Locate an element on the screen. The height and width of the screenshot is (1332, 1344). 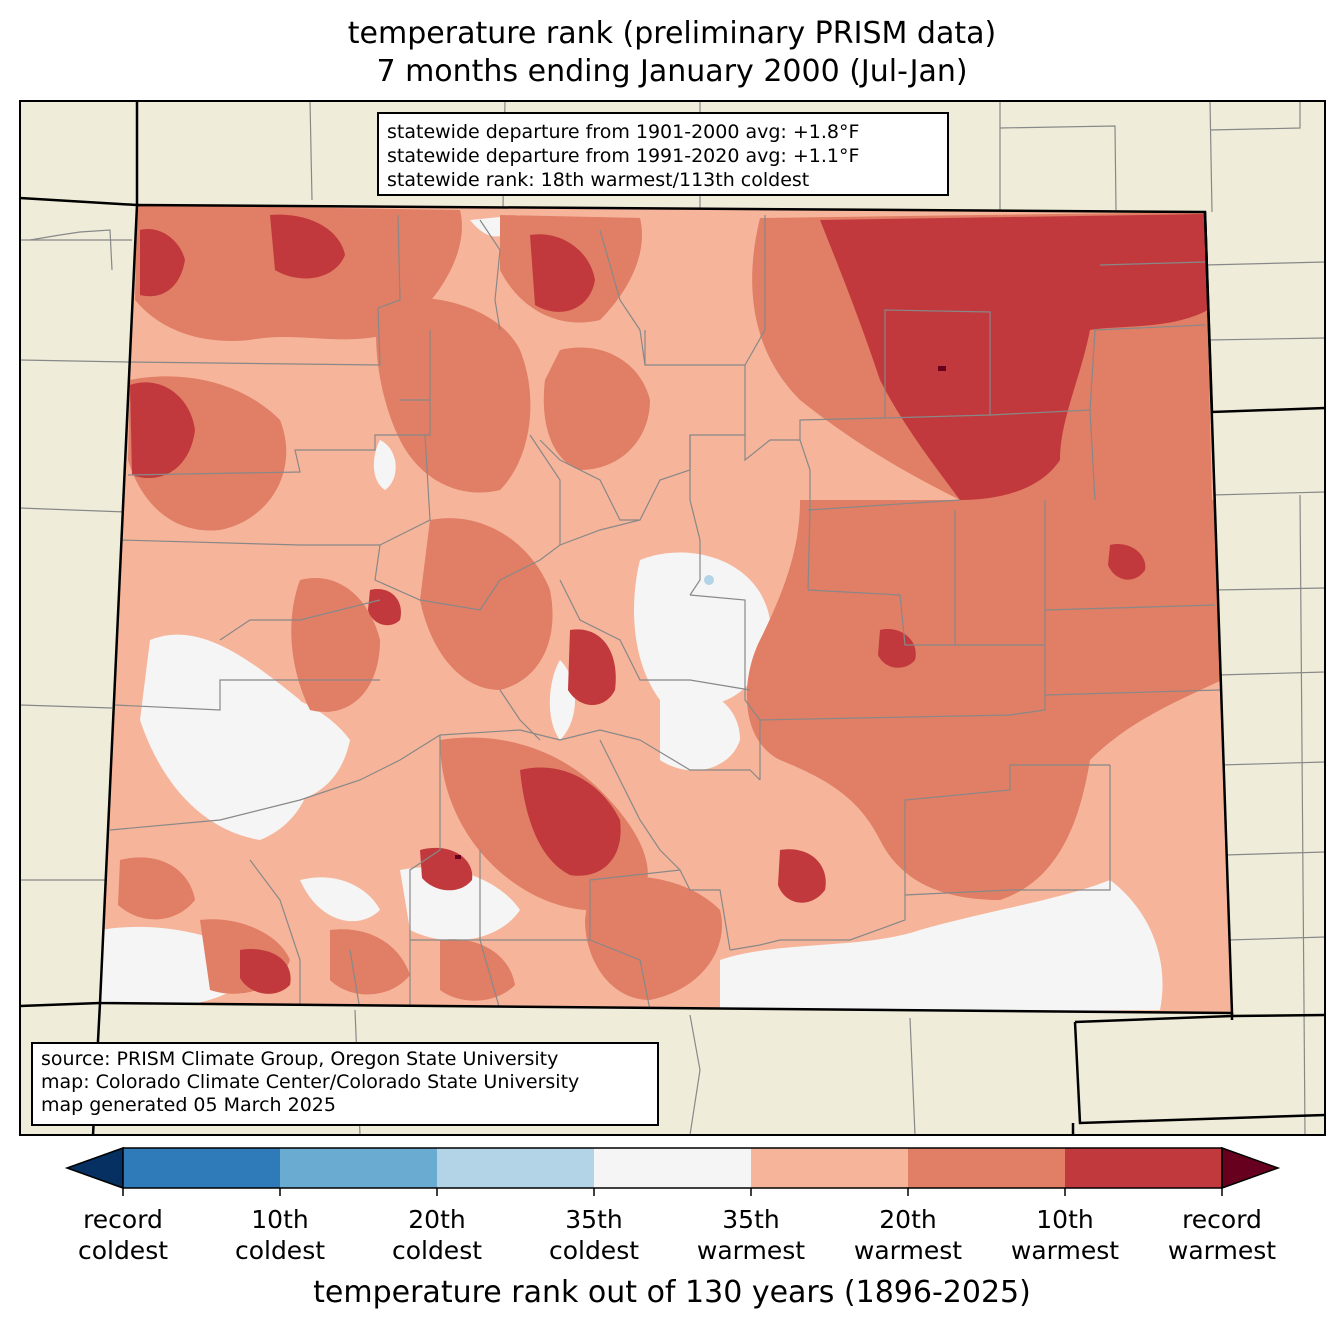
colorbar-ticks is located at coordinates (672, 1192).